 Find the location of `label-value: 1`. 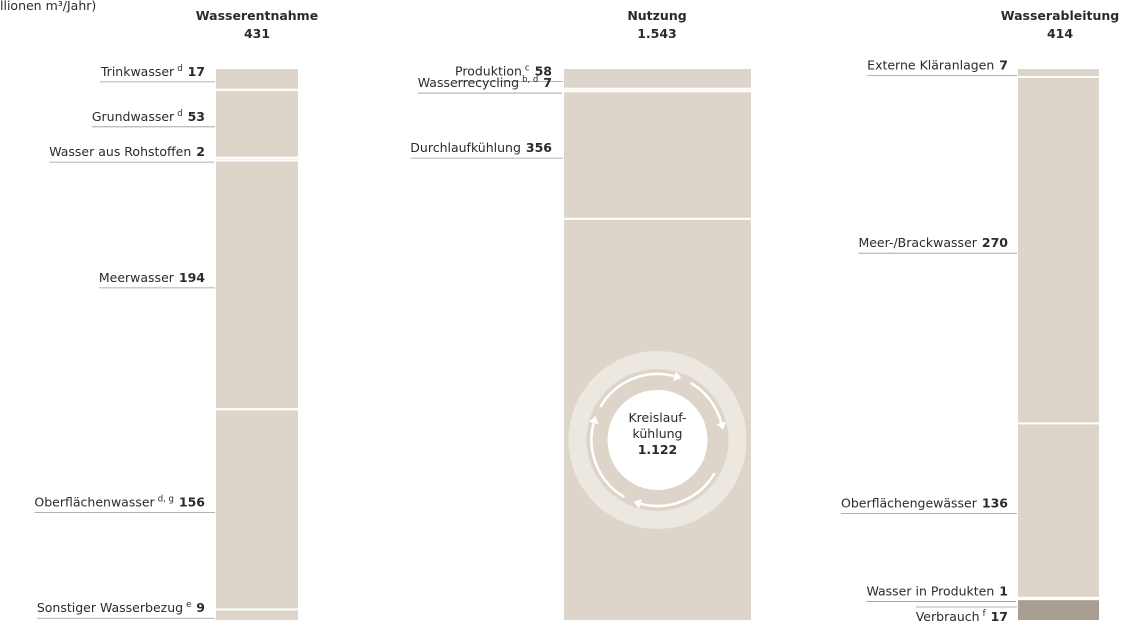

label-value: 1 is located at coordinates (1003, 591).